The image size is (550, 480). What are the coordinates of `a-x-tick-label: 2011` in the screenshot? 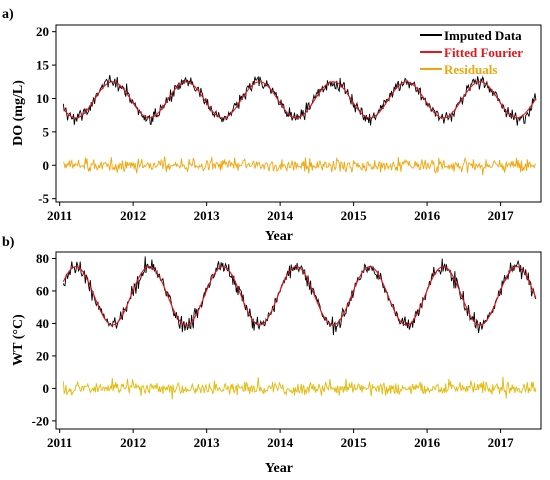 It's located at (59, 215).